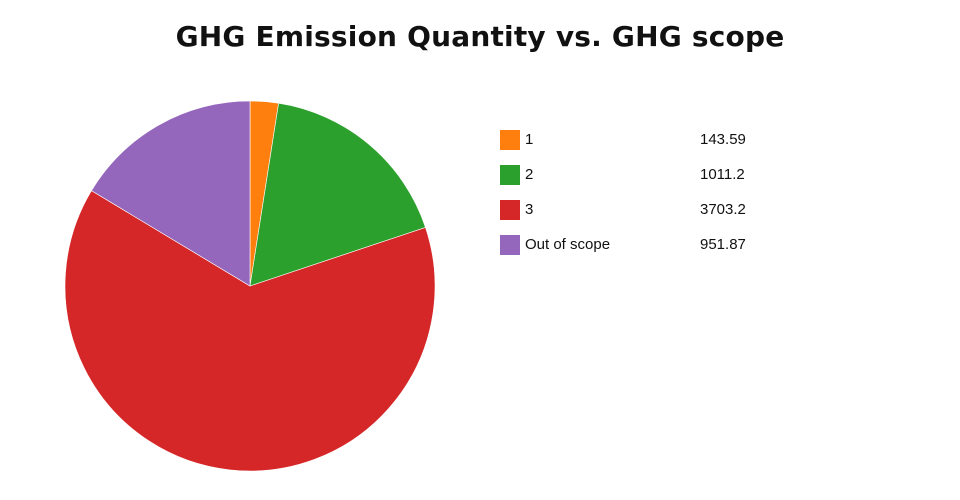 The image size is (960, 500). I want to click on pie-slice-out-of-scope, so click(171, 193).